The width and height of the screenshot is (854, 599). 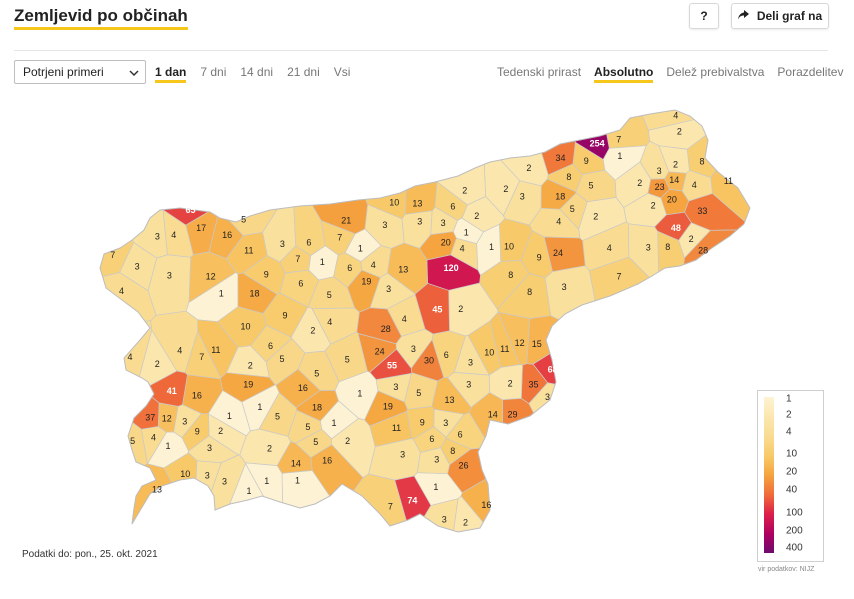 I want to click on tab-tedenski-prirast: Tedenski prirast, so click(x=539, y=72).